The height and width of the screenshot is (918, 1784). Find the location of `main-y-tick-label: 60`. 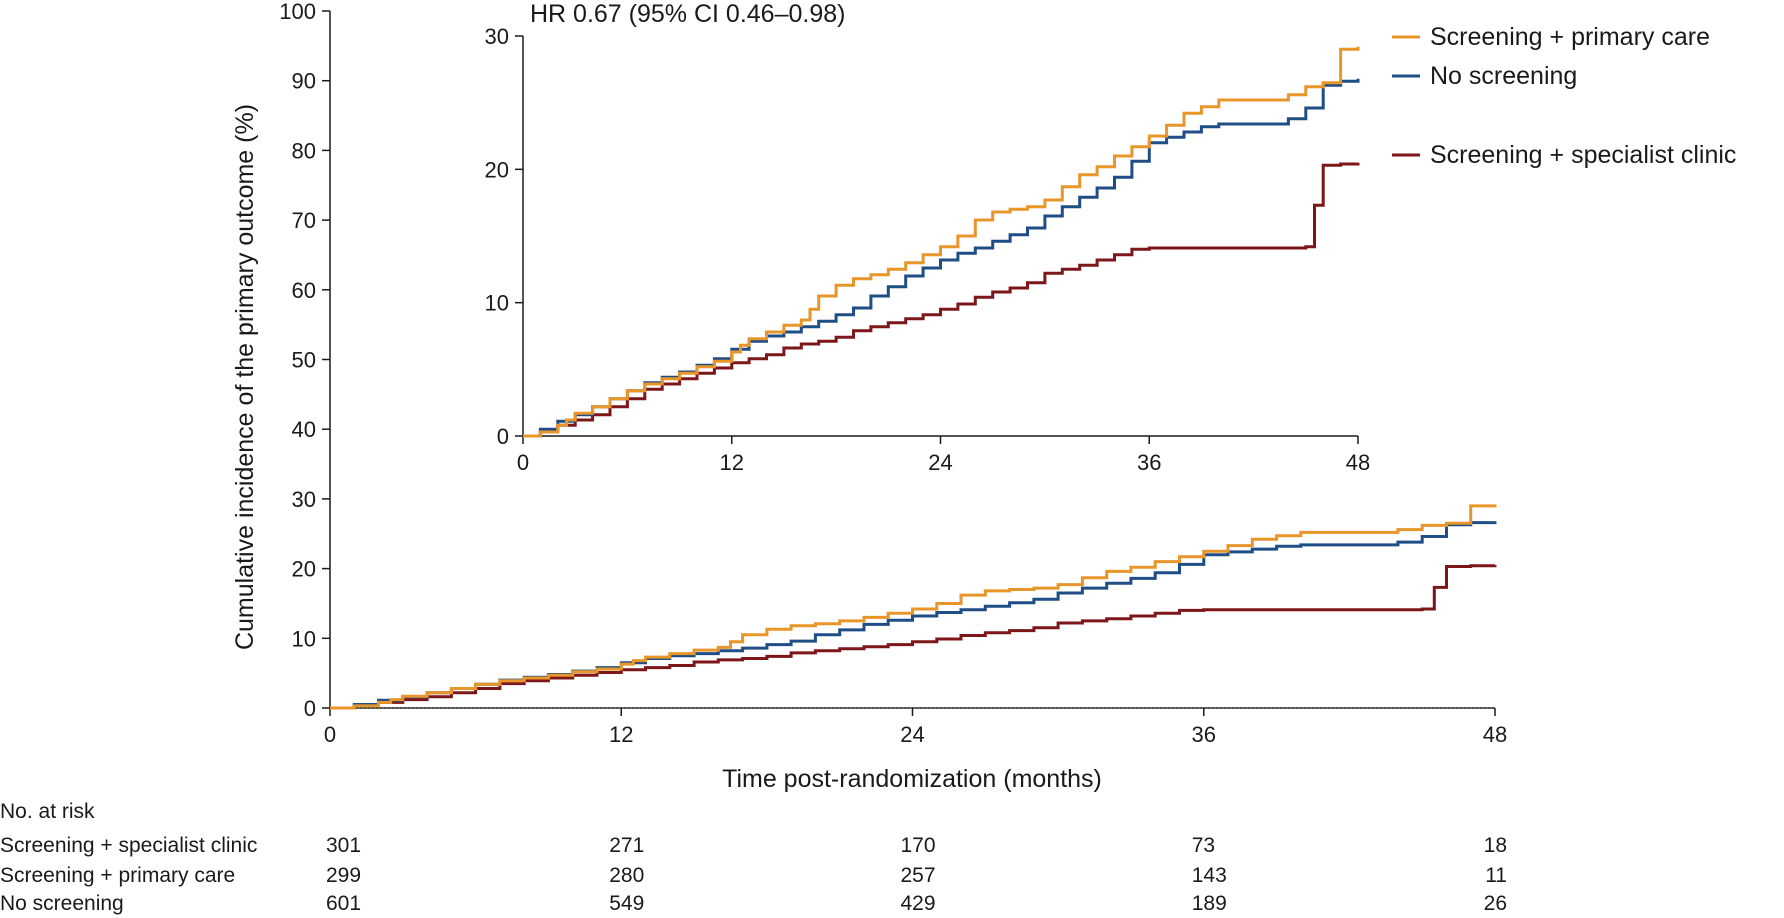

main-y-tick-label: 60 is located at coordinates (304, 290).